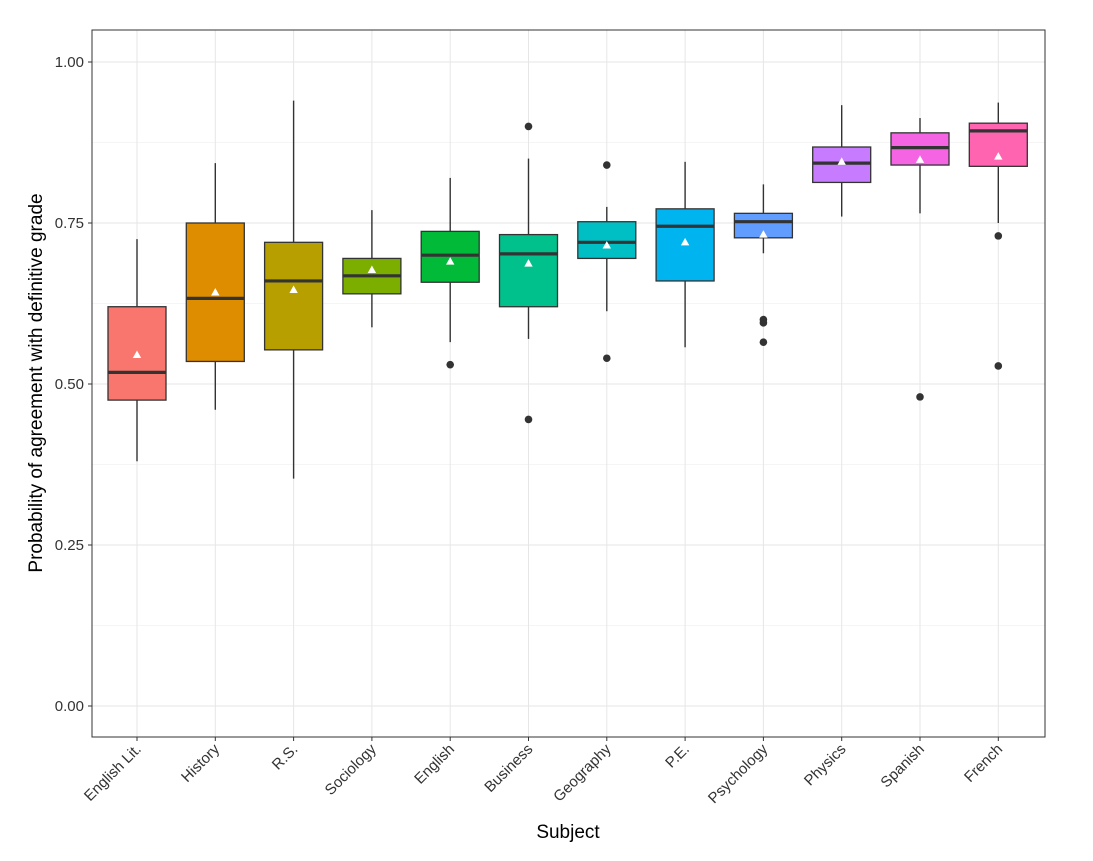  Describe the element at coordinates (351, 769) in the screenshot. I see `x-tick-label: Sociology` at that location.